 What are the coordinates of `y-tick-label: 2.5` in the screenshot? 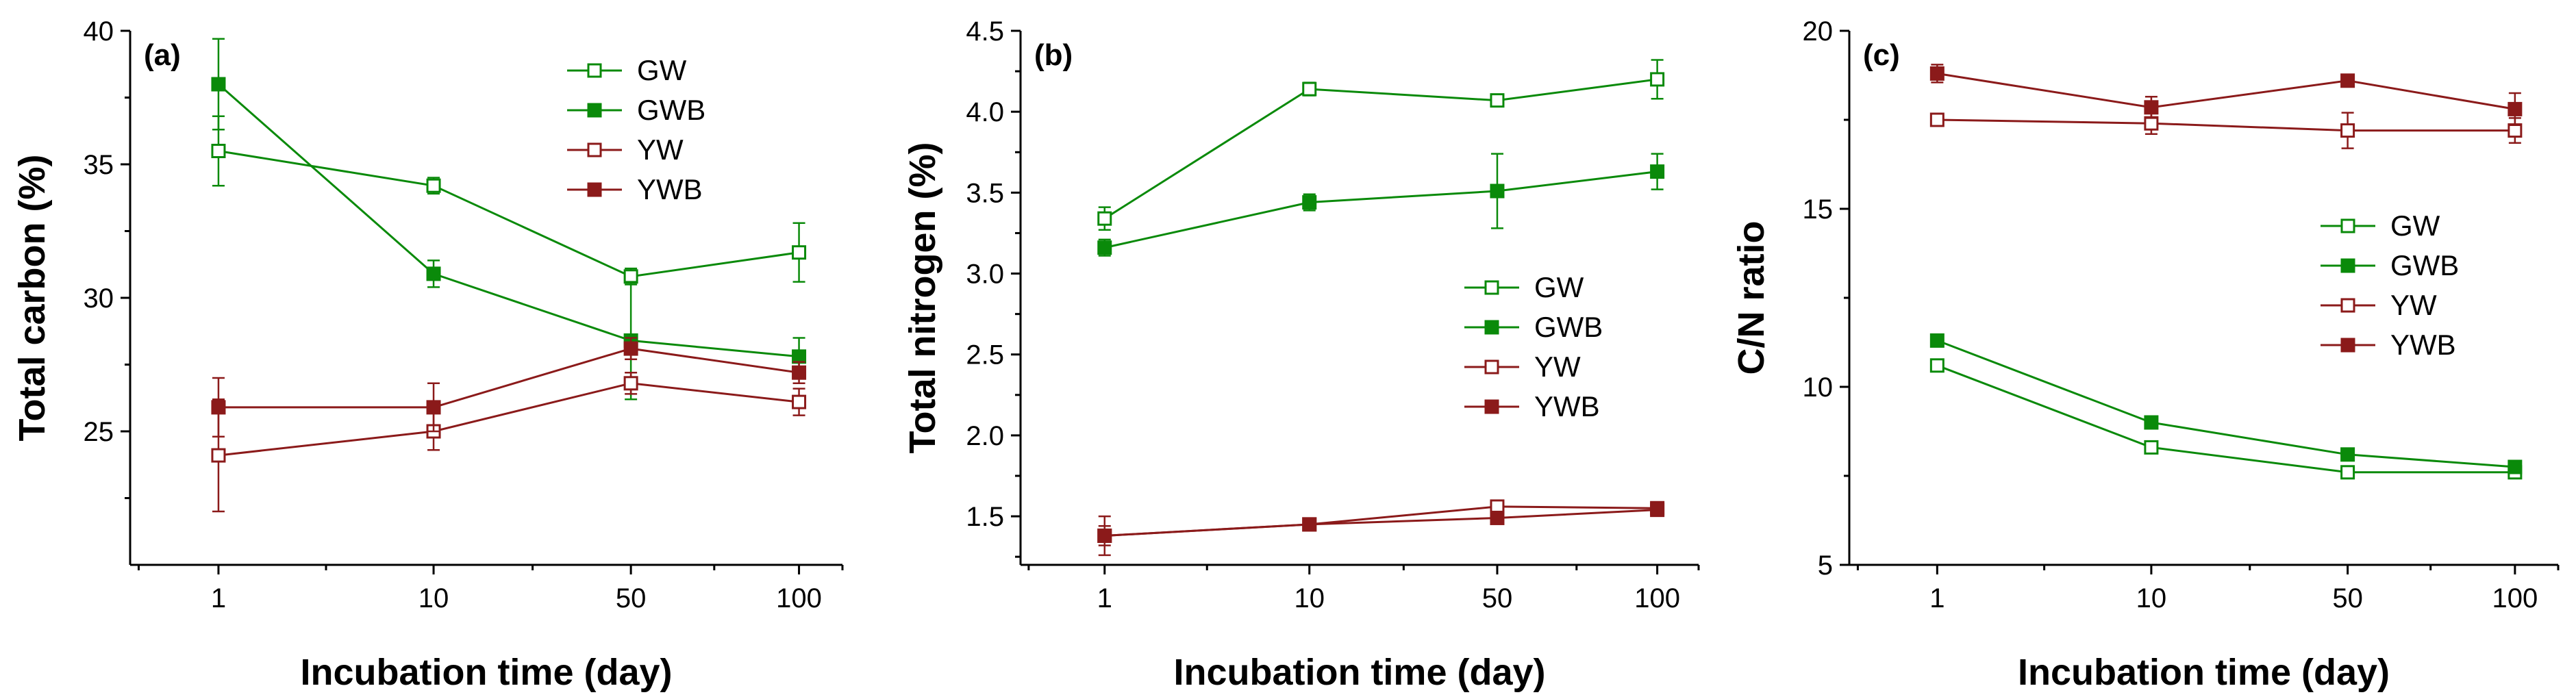 It's located at (985, 355).